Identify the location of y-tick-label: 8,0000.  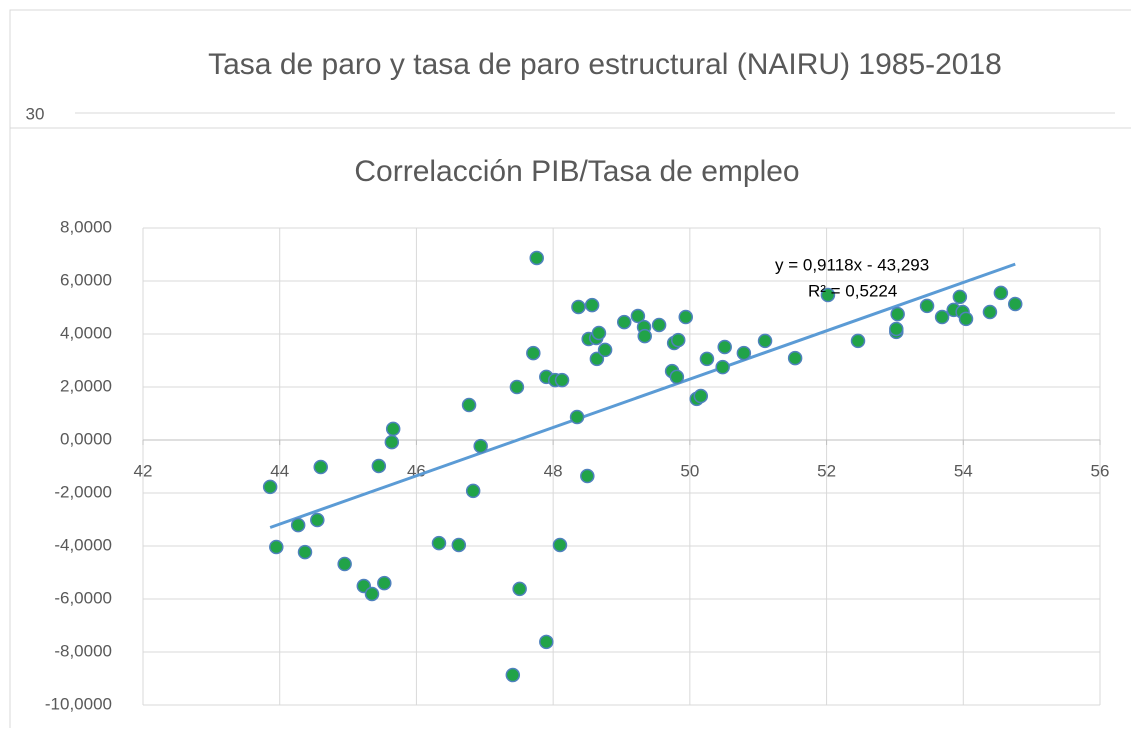
(86, 226).